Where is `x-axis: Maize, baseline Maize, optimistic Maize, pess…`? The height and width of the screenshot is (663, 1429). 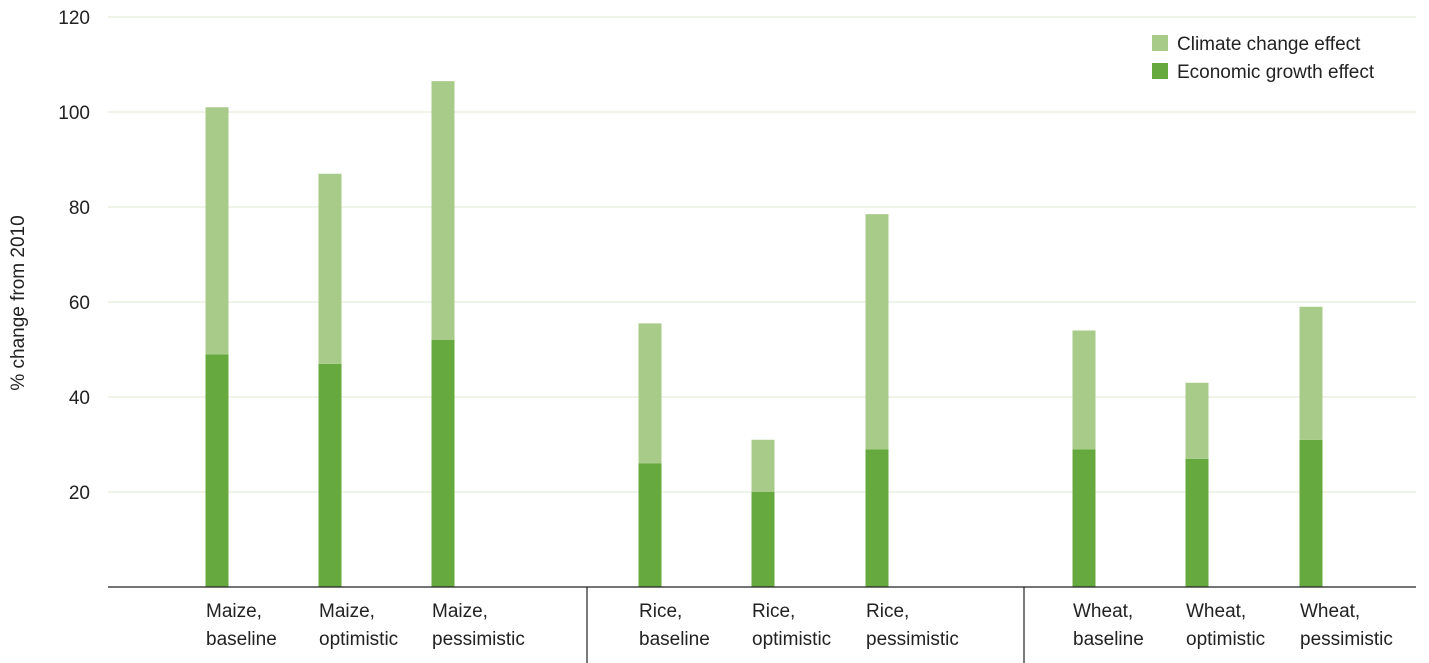
x-axis: Maize, baseline Maize, optimistic Maize, pess… is located at coordinates (762, 624).